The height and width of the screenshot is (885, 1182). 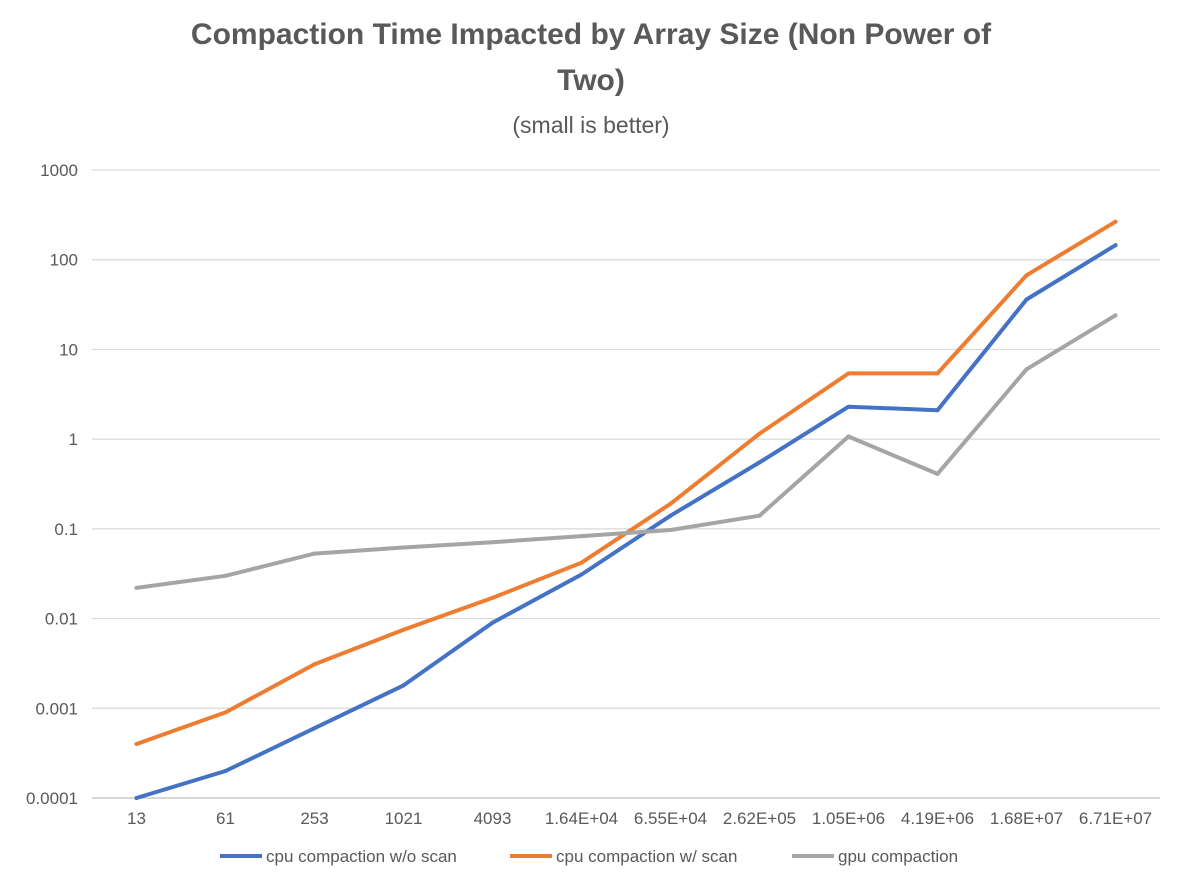 What do you see at coordinates (670, 818) in the screenshot?
I see `x-tick-label: 6.55E+04` at bounding box center [670, 818].